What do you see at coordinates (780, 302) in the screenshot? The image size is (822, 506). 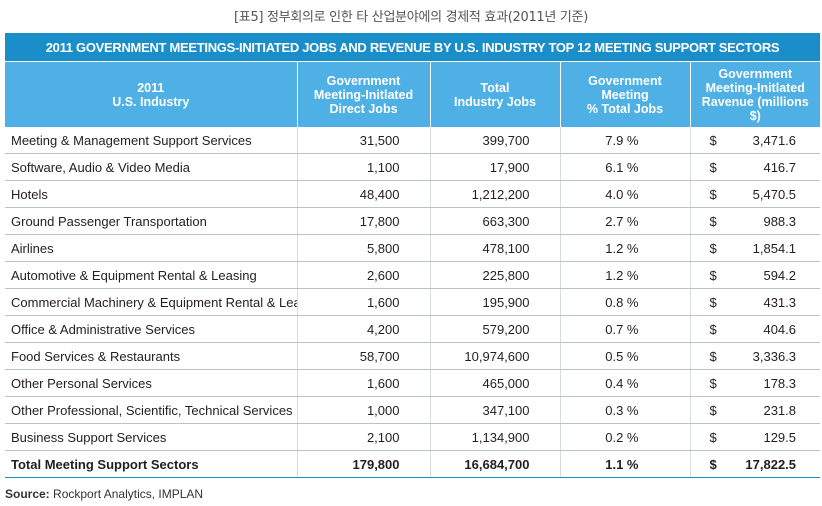 I see `revenue-amount: 431.3` at bounding box center [780, 302].